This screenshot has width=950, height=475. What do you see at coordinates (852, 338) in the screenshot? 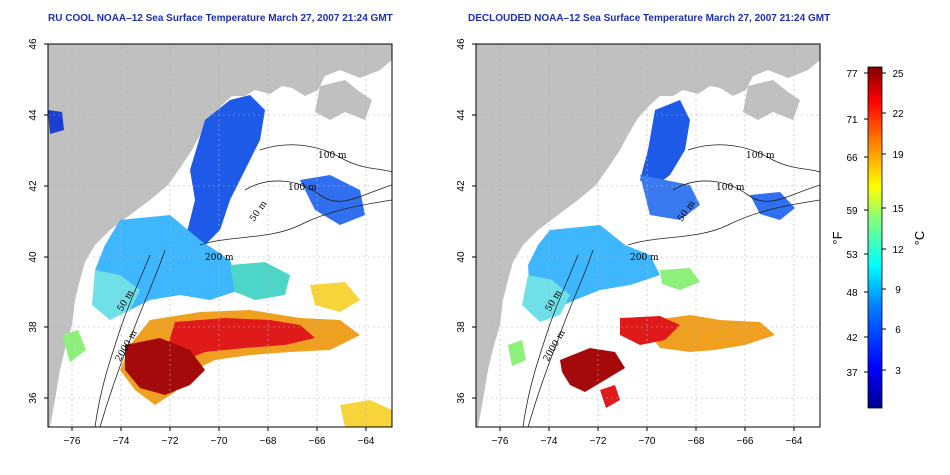
I see `fahrenheit-tick: 42` at bounding box center [852, 338].